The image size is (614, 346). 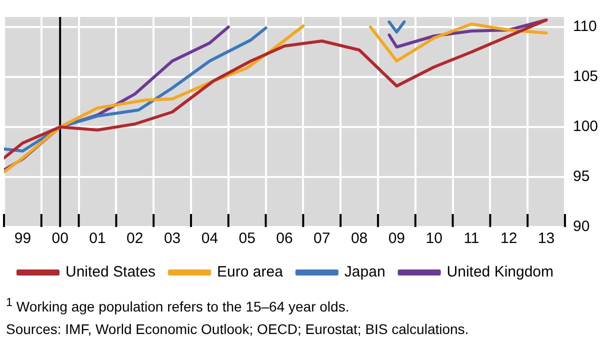 I want to click on y-tick-label: 110, so click(x=584, y=27).